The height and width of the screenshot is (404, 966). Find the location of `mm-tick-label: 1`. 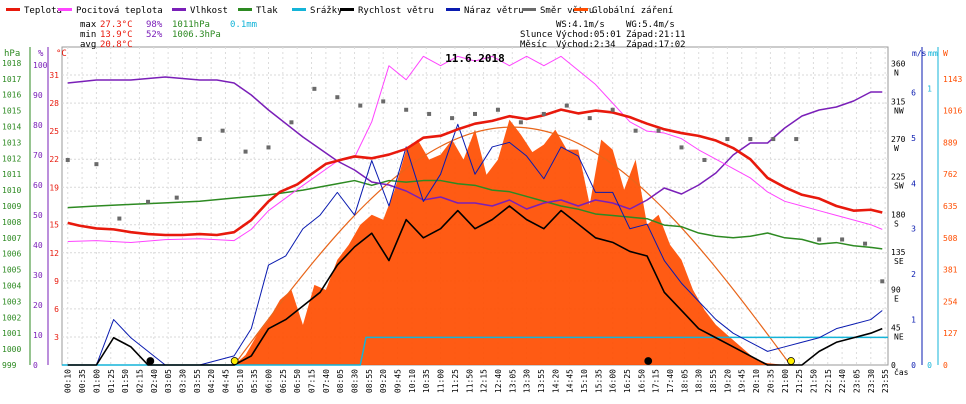

mm-tick-label: 1 is located at coordinates (929, 88).